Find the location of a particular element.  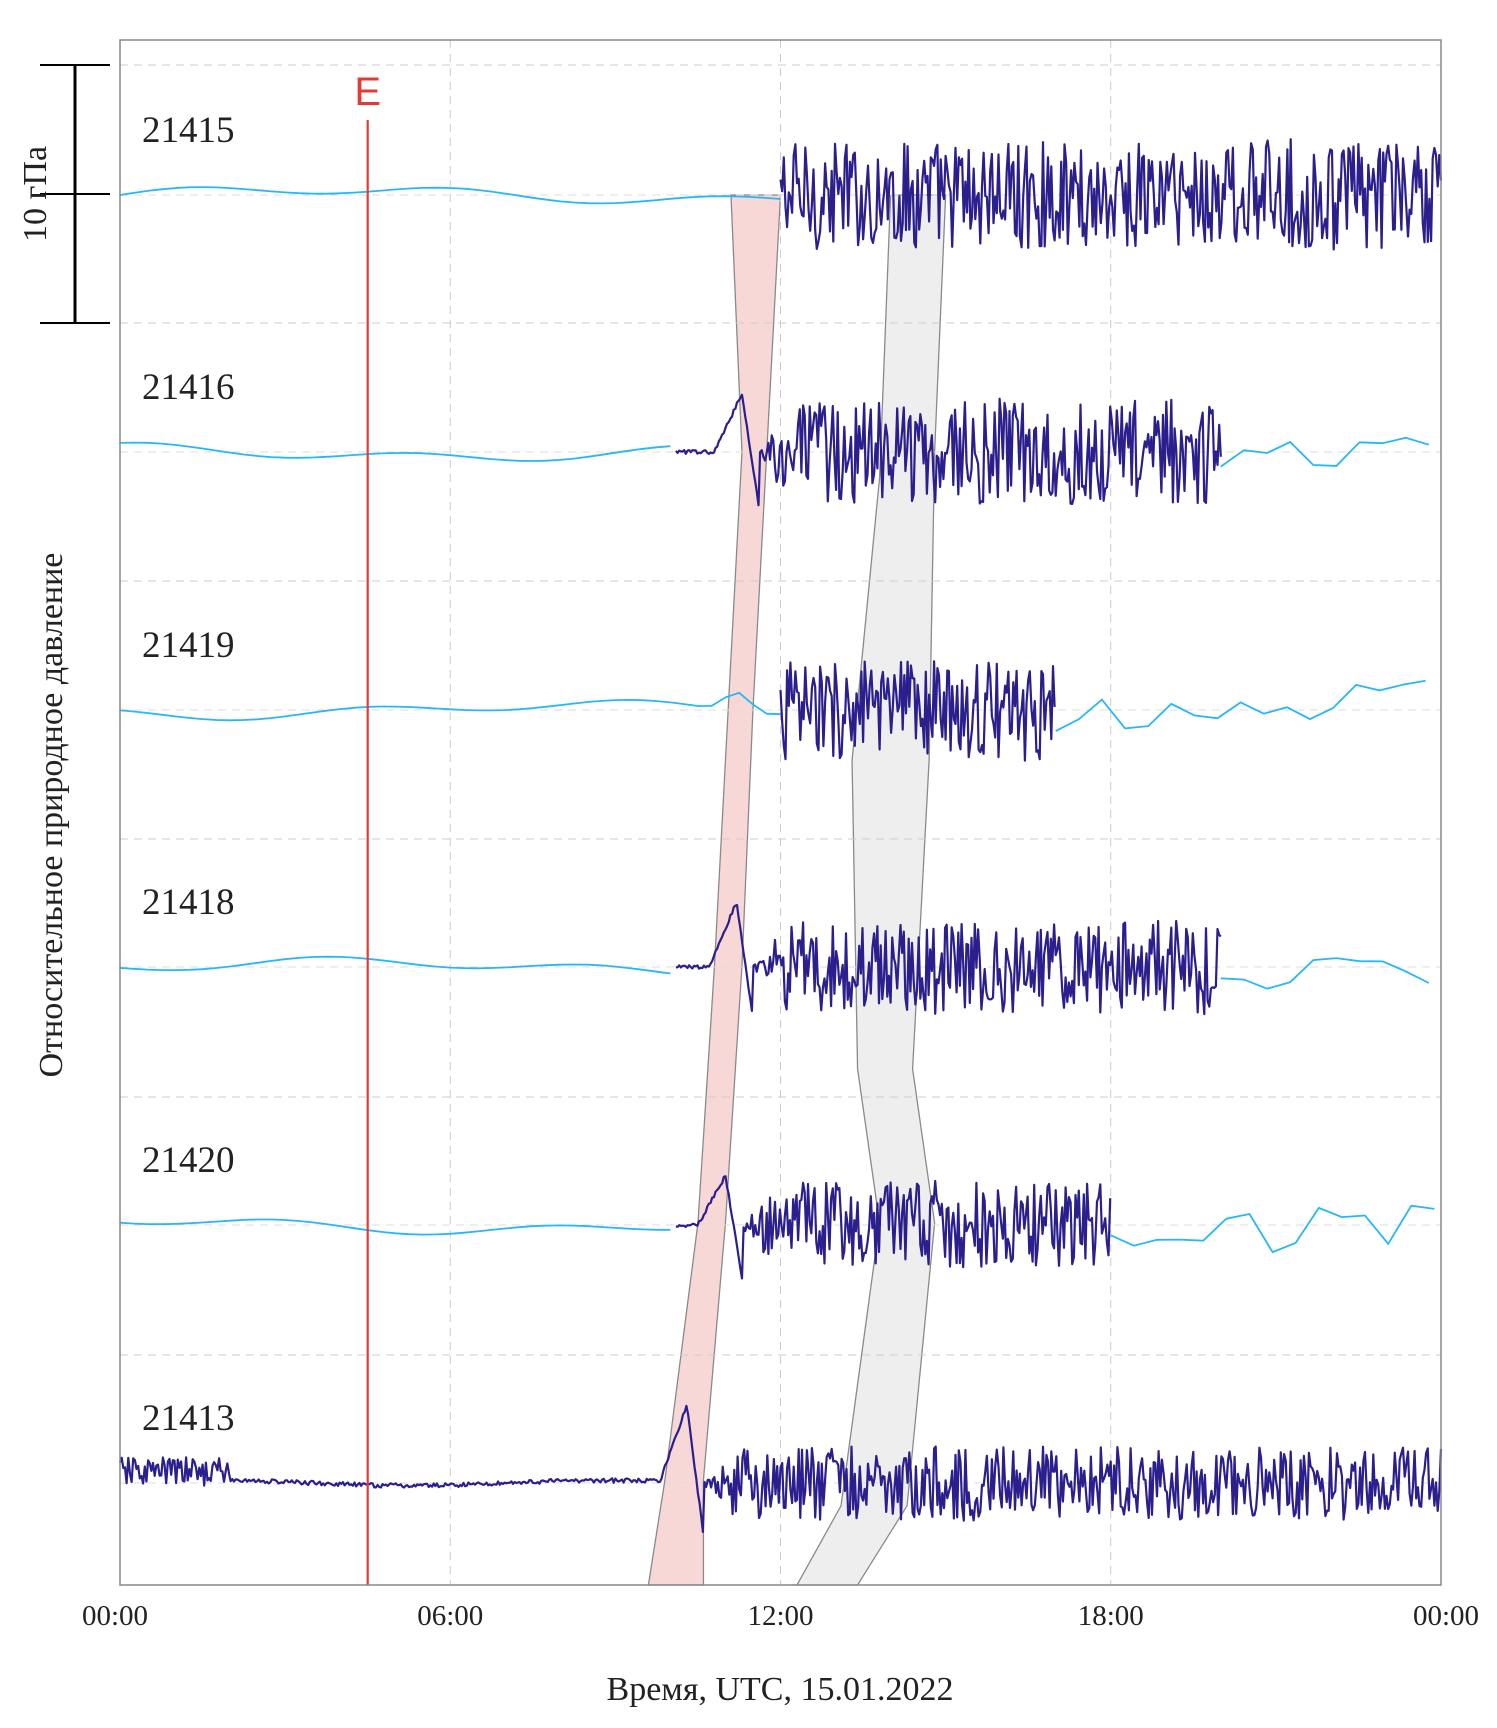

series-label-21419: 21419 is located at coordinates (188, 645).